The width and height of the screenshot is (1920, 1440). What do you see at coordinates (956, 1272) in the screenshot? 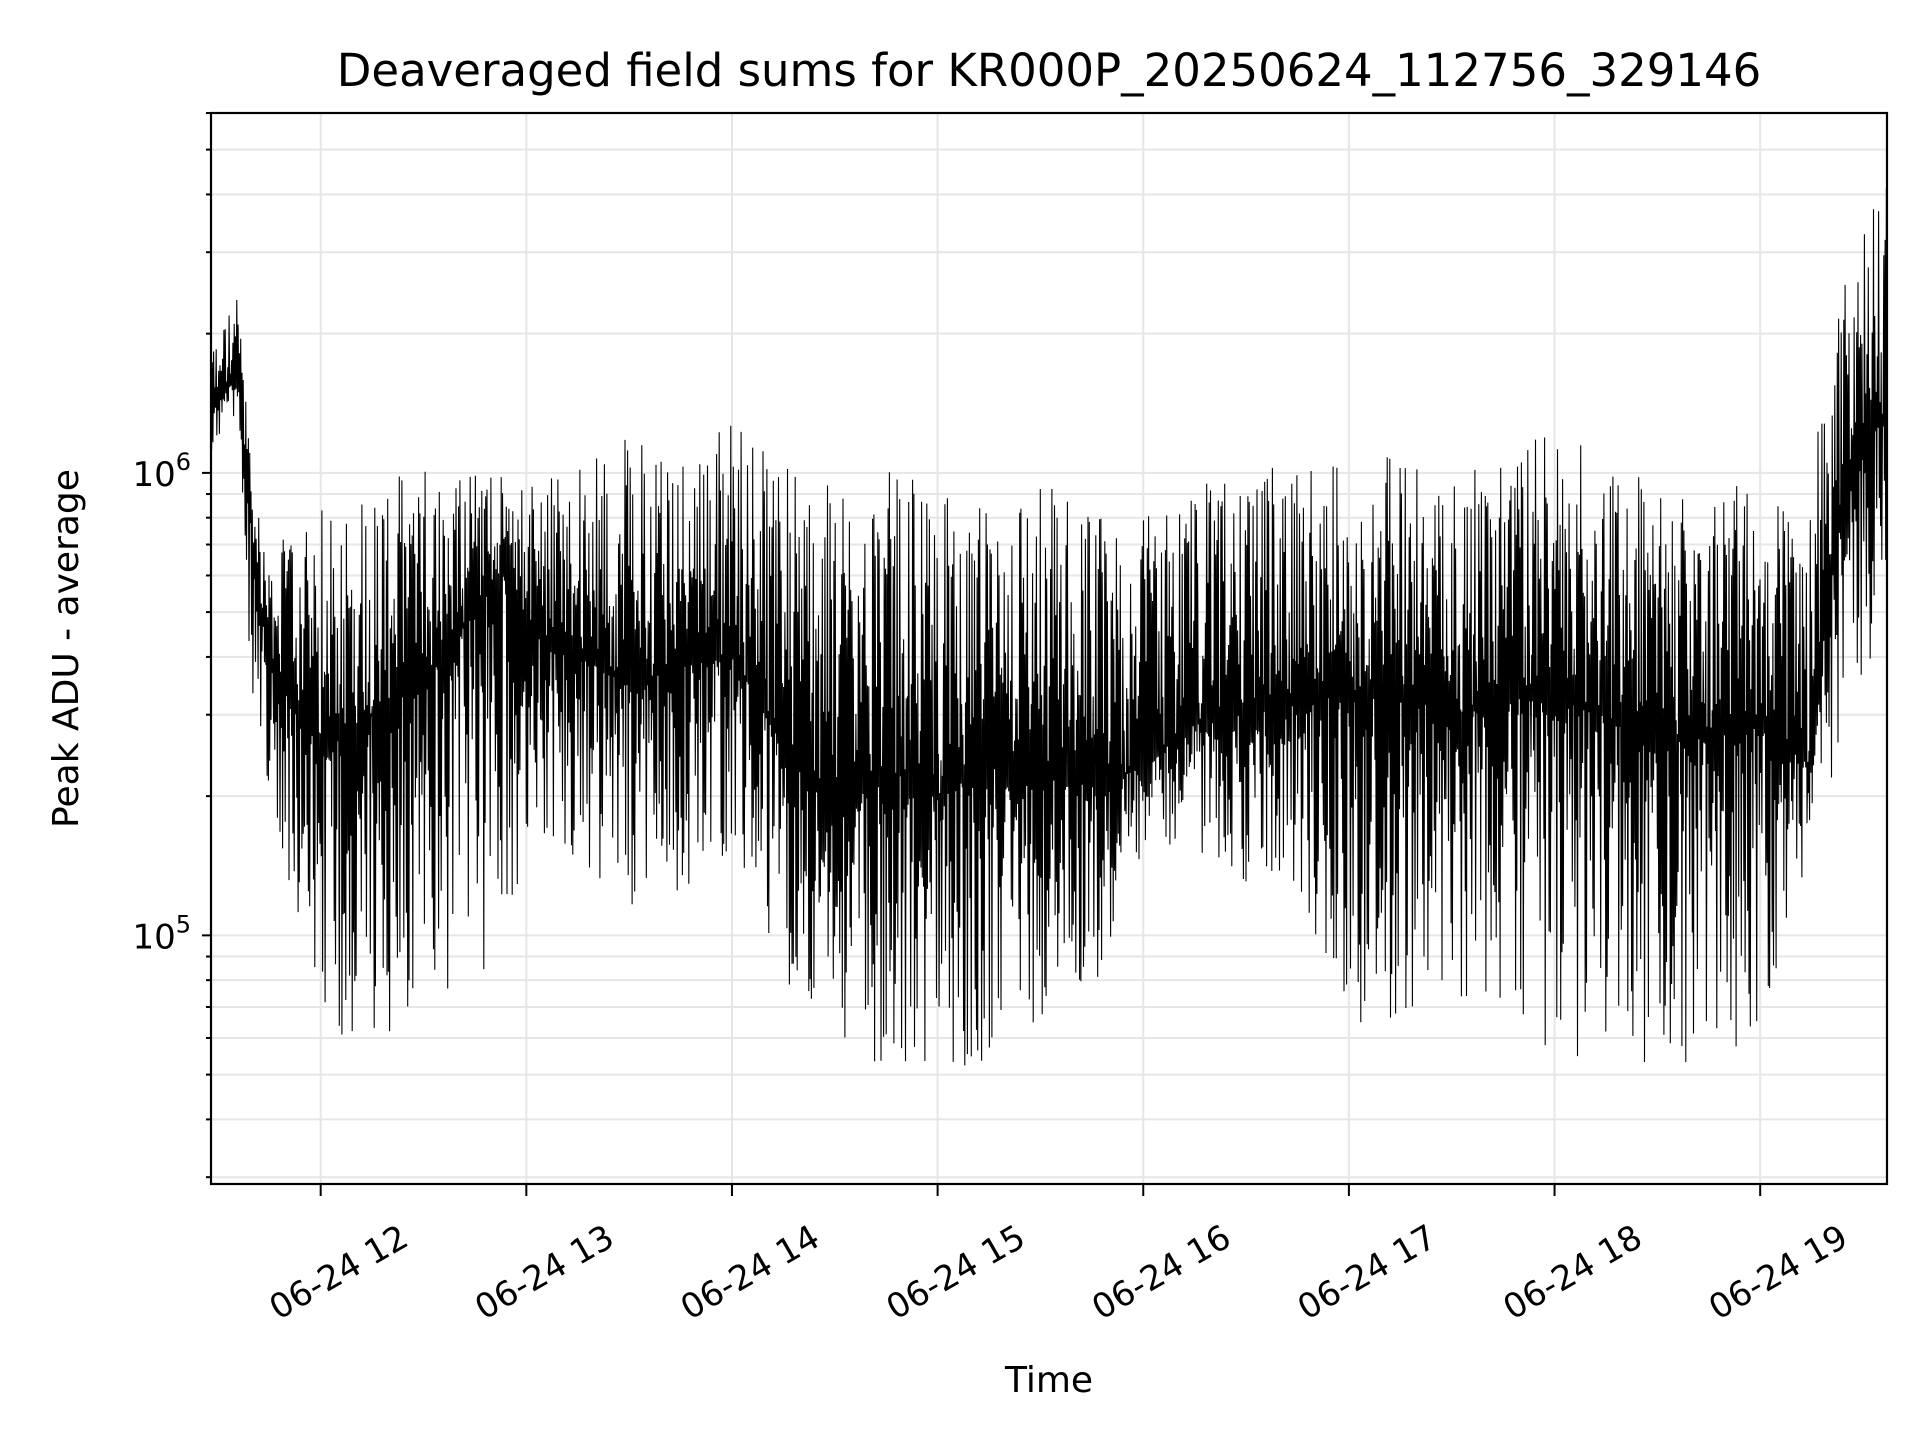
I see `x-tick-label: 06-24 15` at bounding box center [956, 1272].